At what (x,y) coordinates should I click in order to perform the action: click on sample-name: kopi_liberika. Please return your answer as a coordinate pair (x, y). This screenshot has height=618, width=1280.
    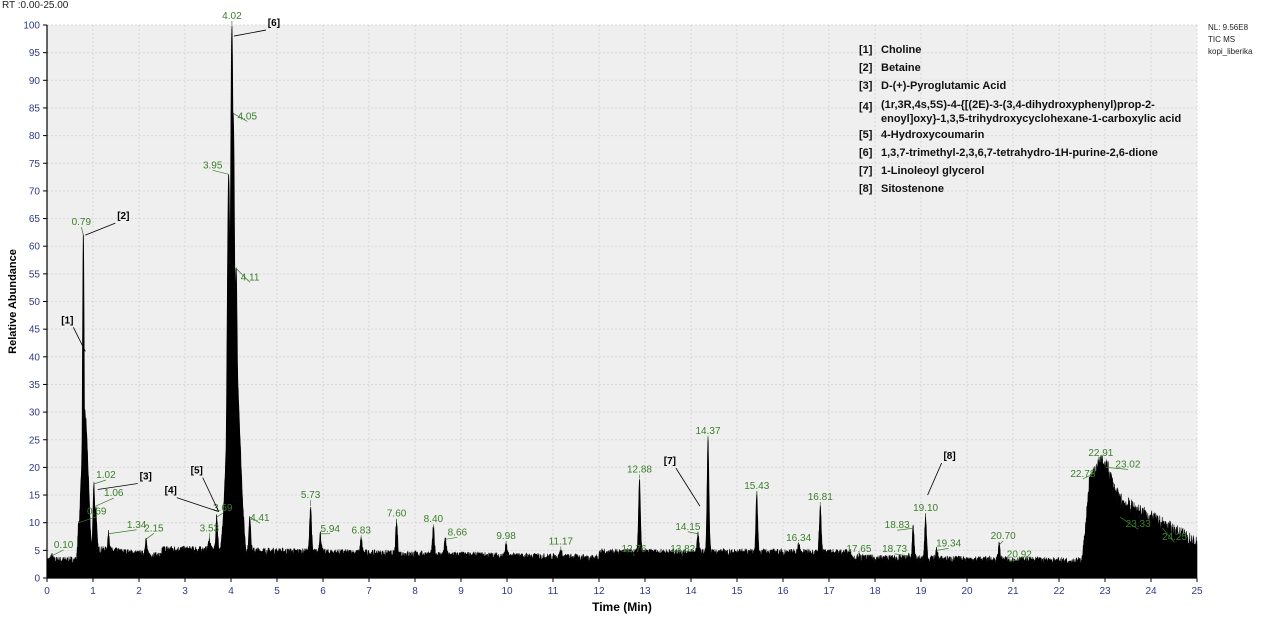
    Looking at the image, I should click on (1230, 51).